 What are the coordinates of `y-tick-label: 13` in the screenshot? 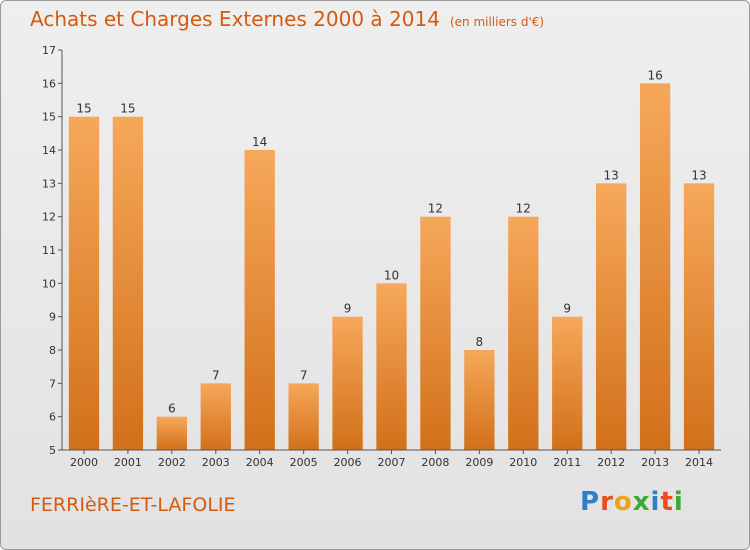 It's located at (49, 183).